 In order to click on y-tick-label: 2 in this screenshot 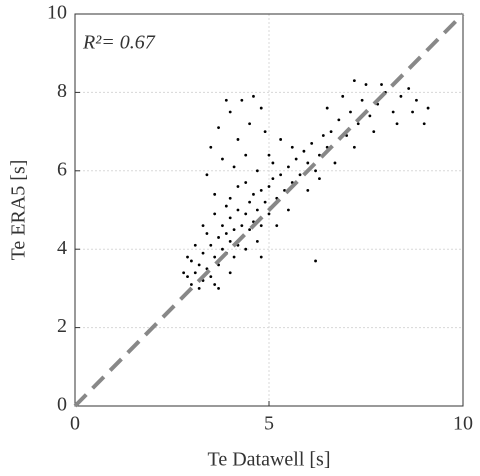, I will do `click(62, 326)`.